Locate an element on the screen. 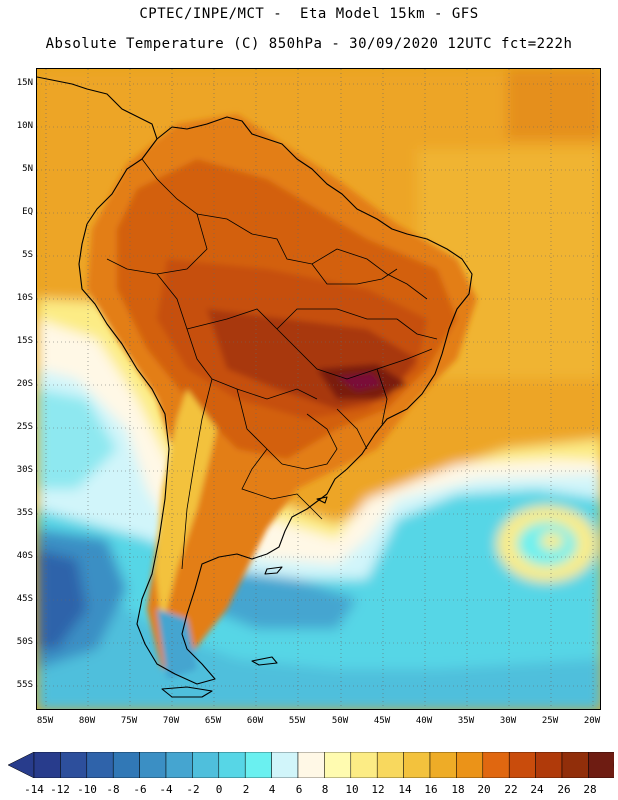 This screenshot has width=618, height=800. lon-label: 70W is located at coordinates (171, 721).